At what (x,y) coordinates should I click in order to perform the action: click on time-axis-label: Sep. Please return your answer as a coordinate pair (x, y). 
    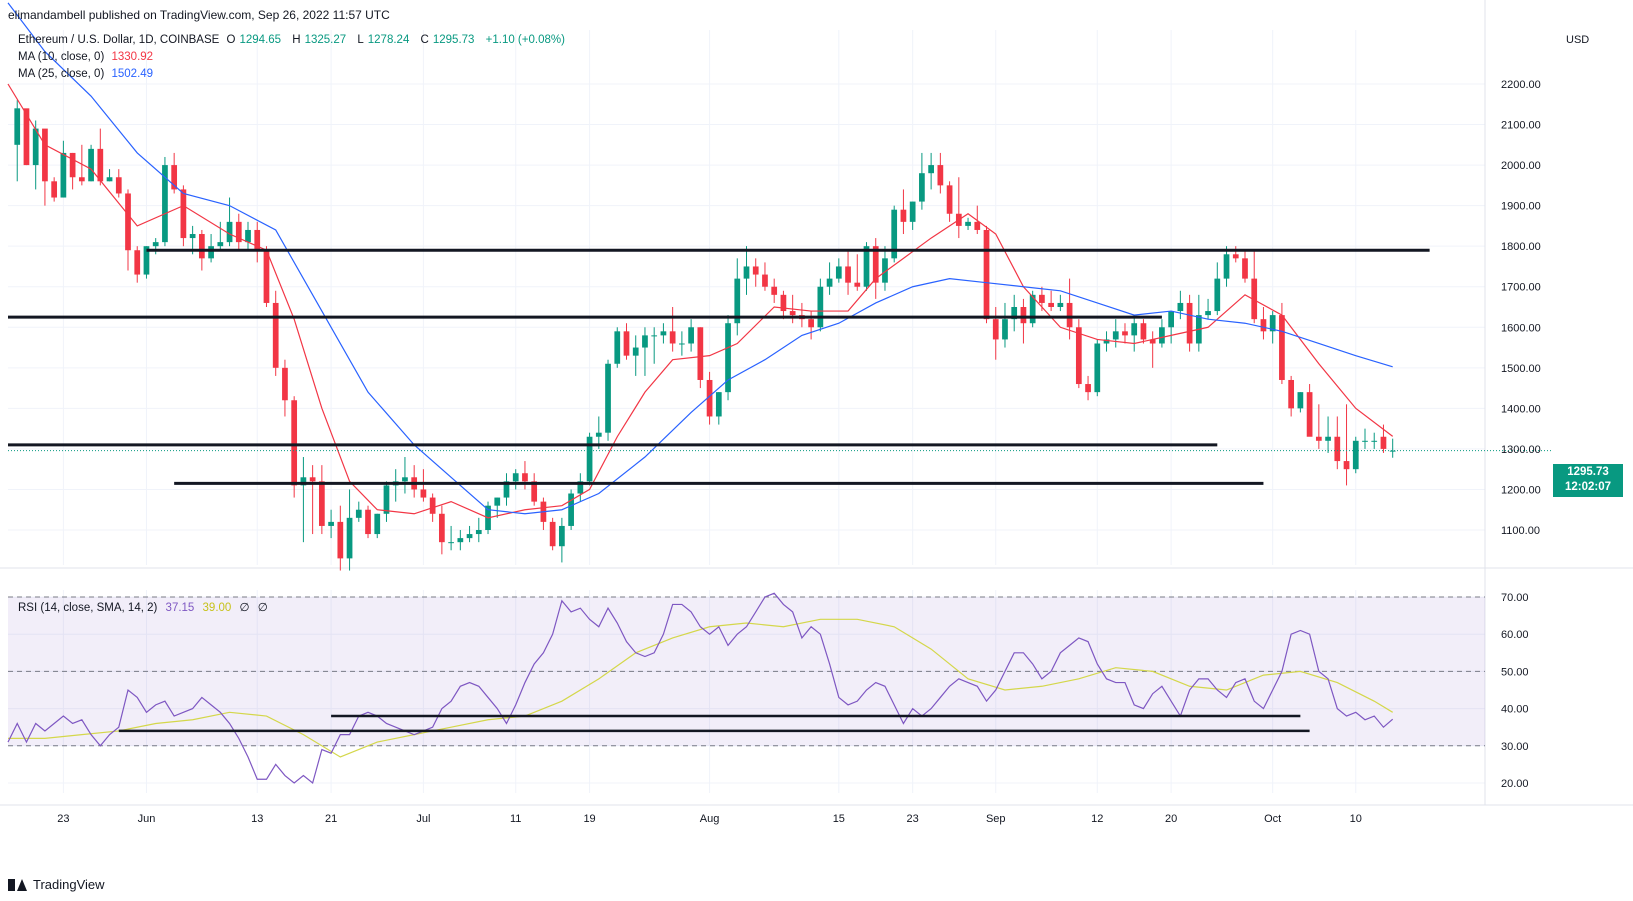
    Looking at the image, I should click on (996, 819).